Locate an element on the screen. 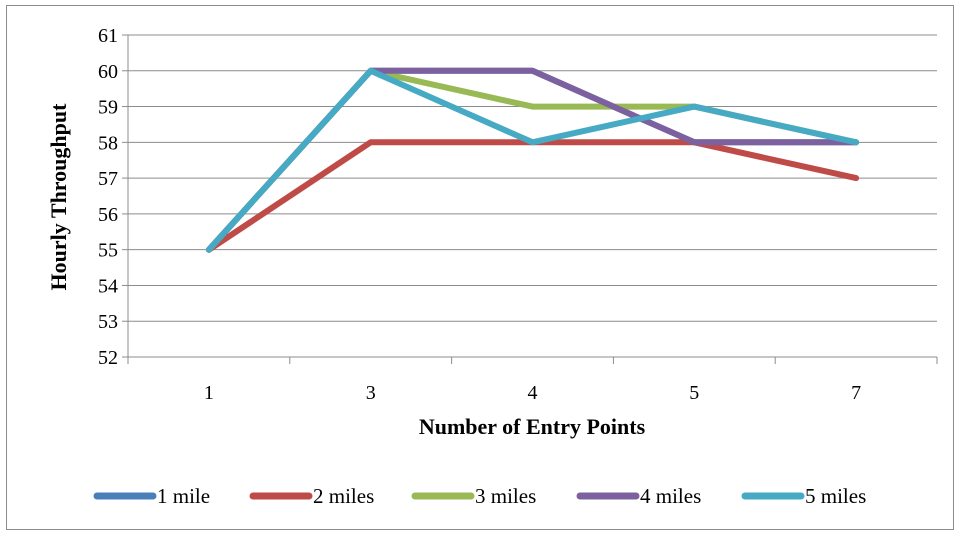  y-tick-label: 57 is located at coordinates (108, 179).